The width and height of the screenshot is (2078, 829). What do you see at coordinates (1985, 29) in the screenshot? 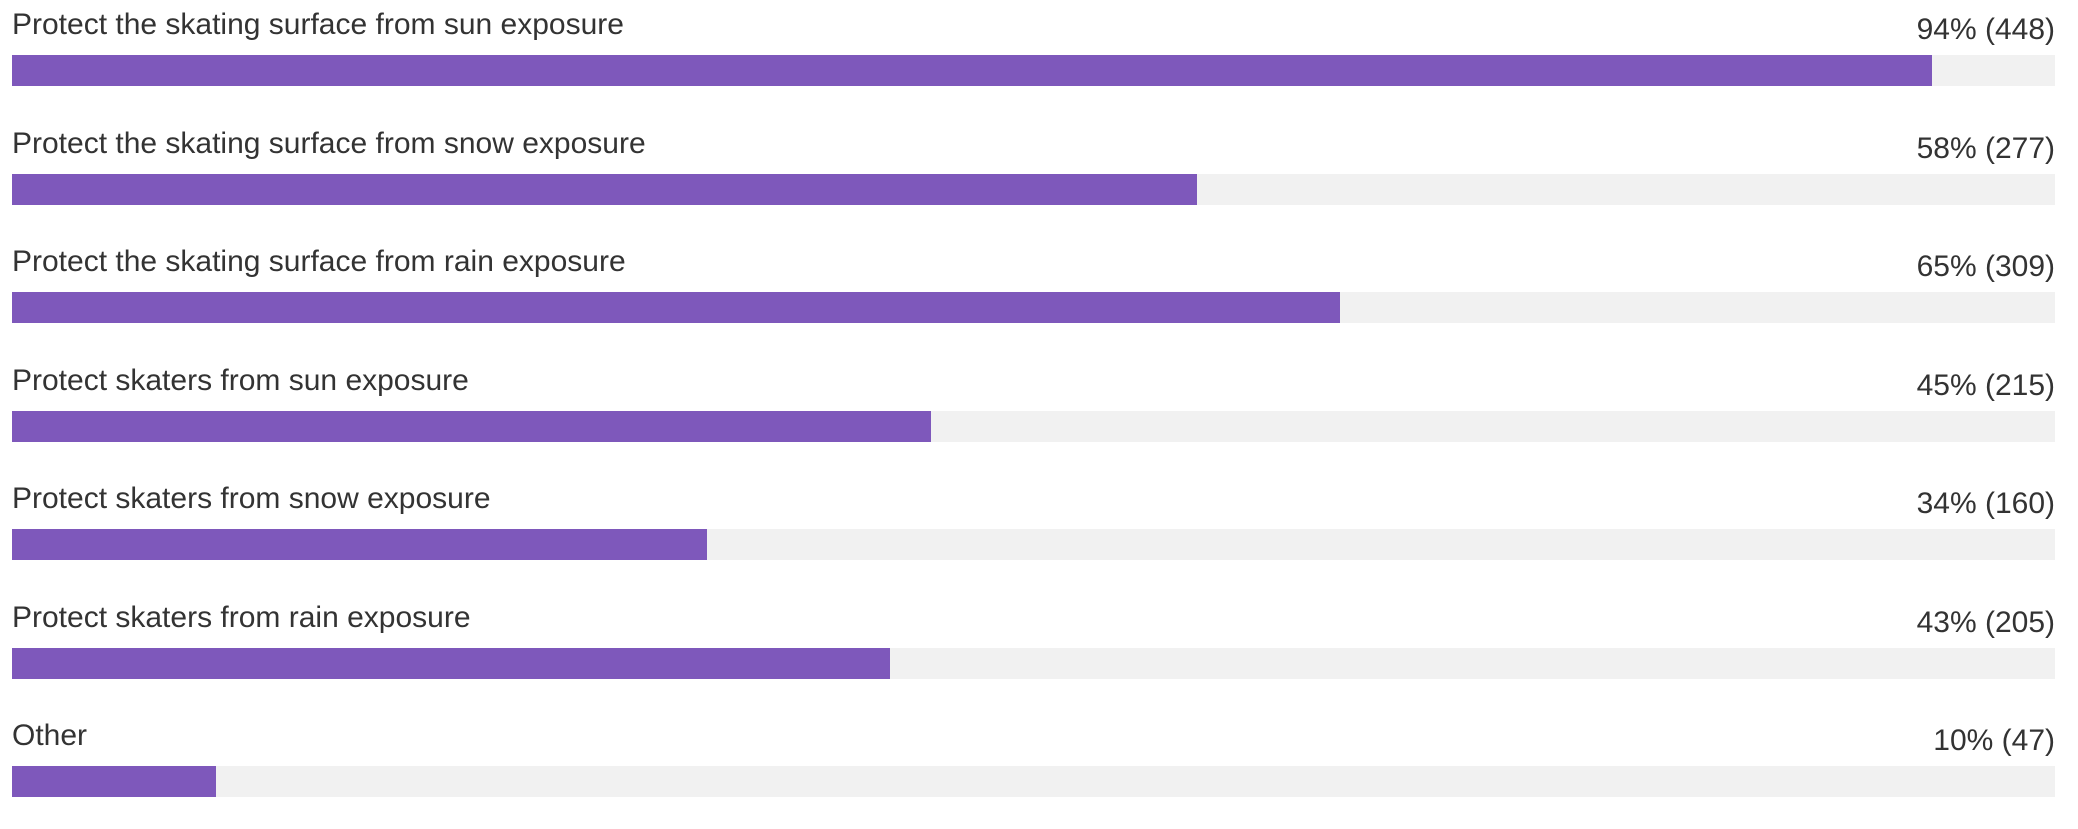
I see `value-label: 94% (448)` at bounding box center [1985, 29].